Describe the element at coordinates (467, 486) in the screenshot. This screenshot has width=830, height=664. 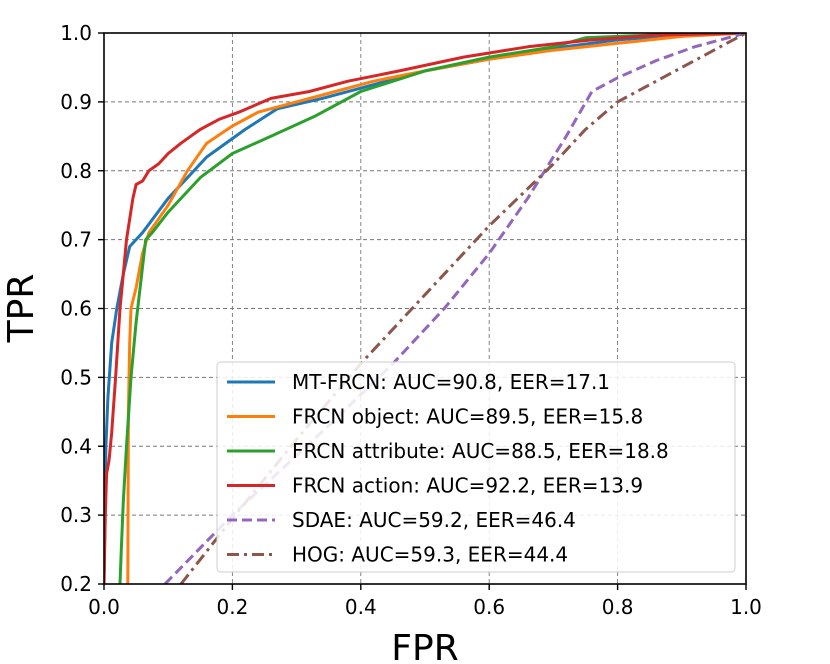
I see `legend-label-4: FRCN action: AUC=92.2, EER=13.9` at that location.